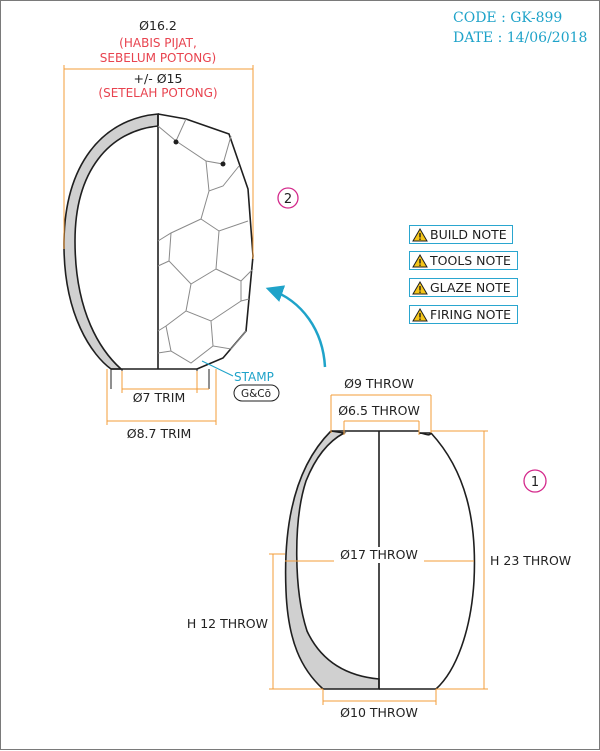  I want to click on fig2-mid-dim: +/- Ø15, so click(158, 78).